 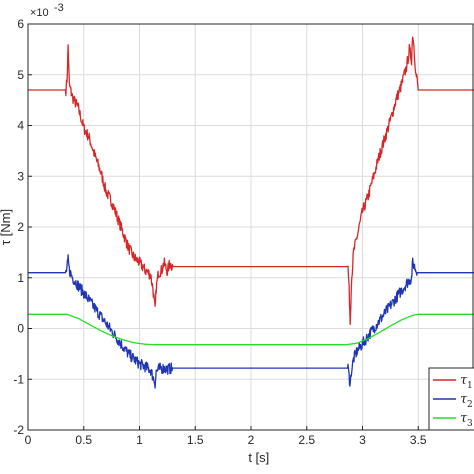 What do you see at coordinates (20, 24) in the screenshot?
I see `y-tick-label: 6` at bounding box center [20, 24].